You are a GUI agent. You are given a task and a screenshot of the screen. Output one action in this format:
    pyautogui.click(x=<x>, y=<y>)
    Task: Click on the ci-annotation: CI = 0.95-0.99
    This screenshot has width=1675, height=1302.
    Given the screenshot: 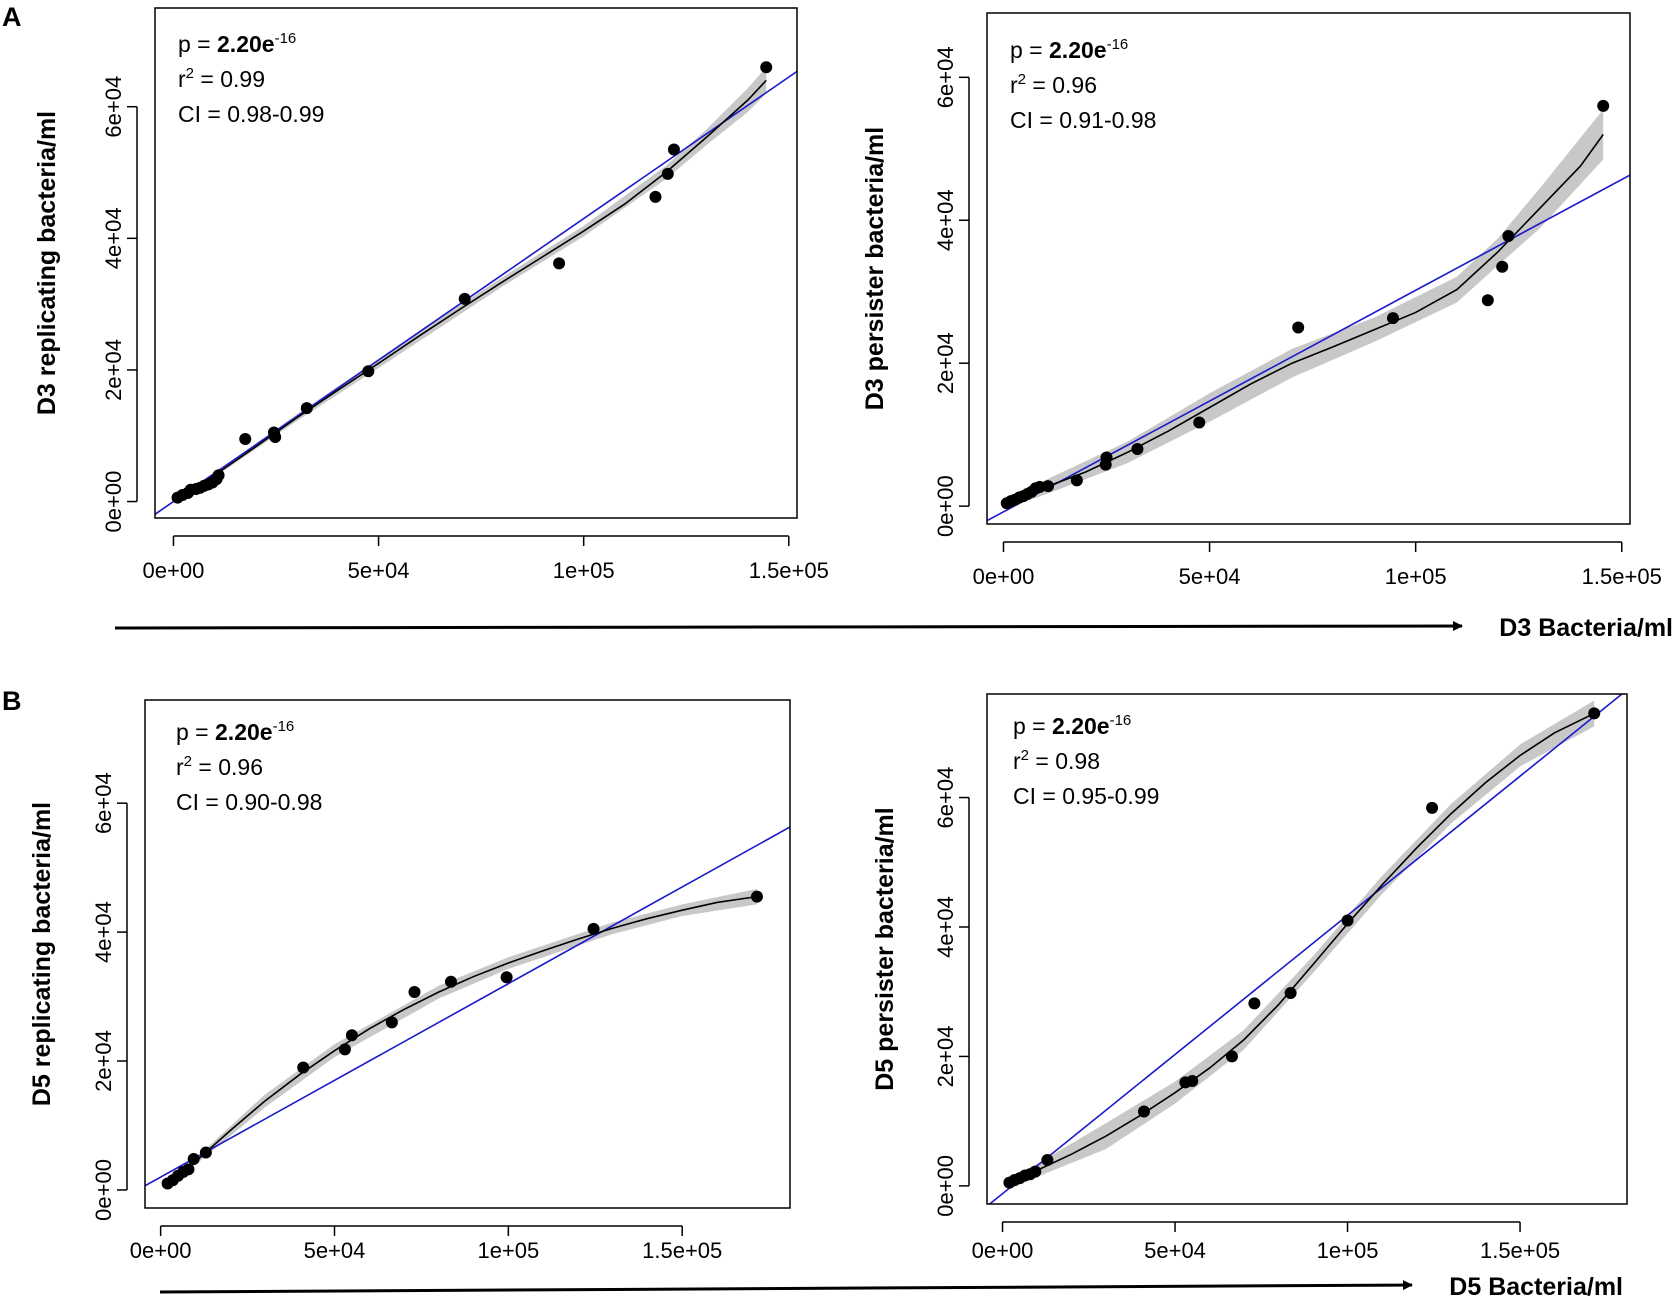 What is the action you would take?
    pyautogui.click(x=1086, y=796)
    